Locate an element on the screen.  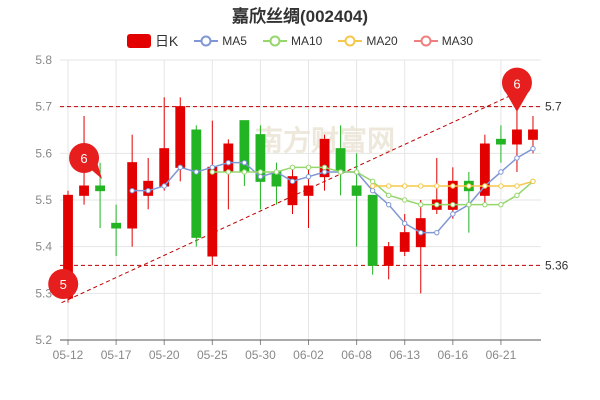
legend-label: 日K is located at coordinates (166, 41).